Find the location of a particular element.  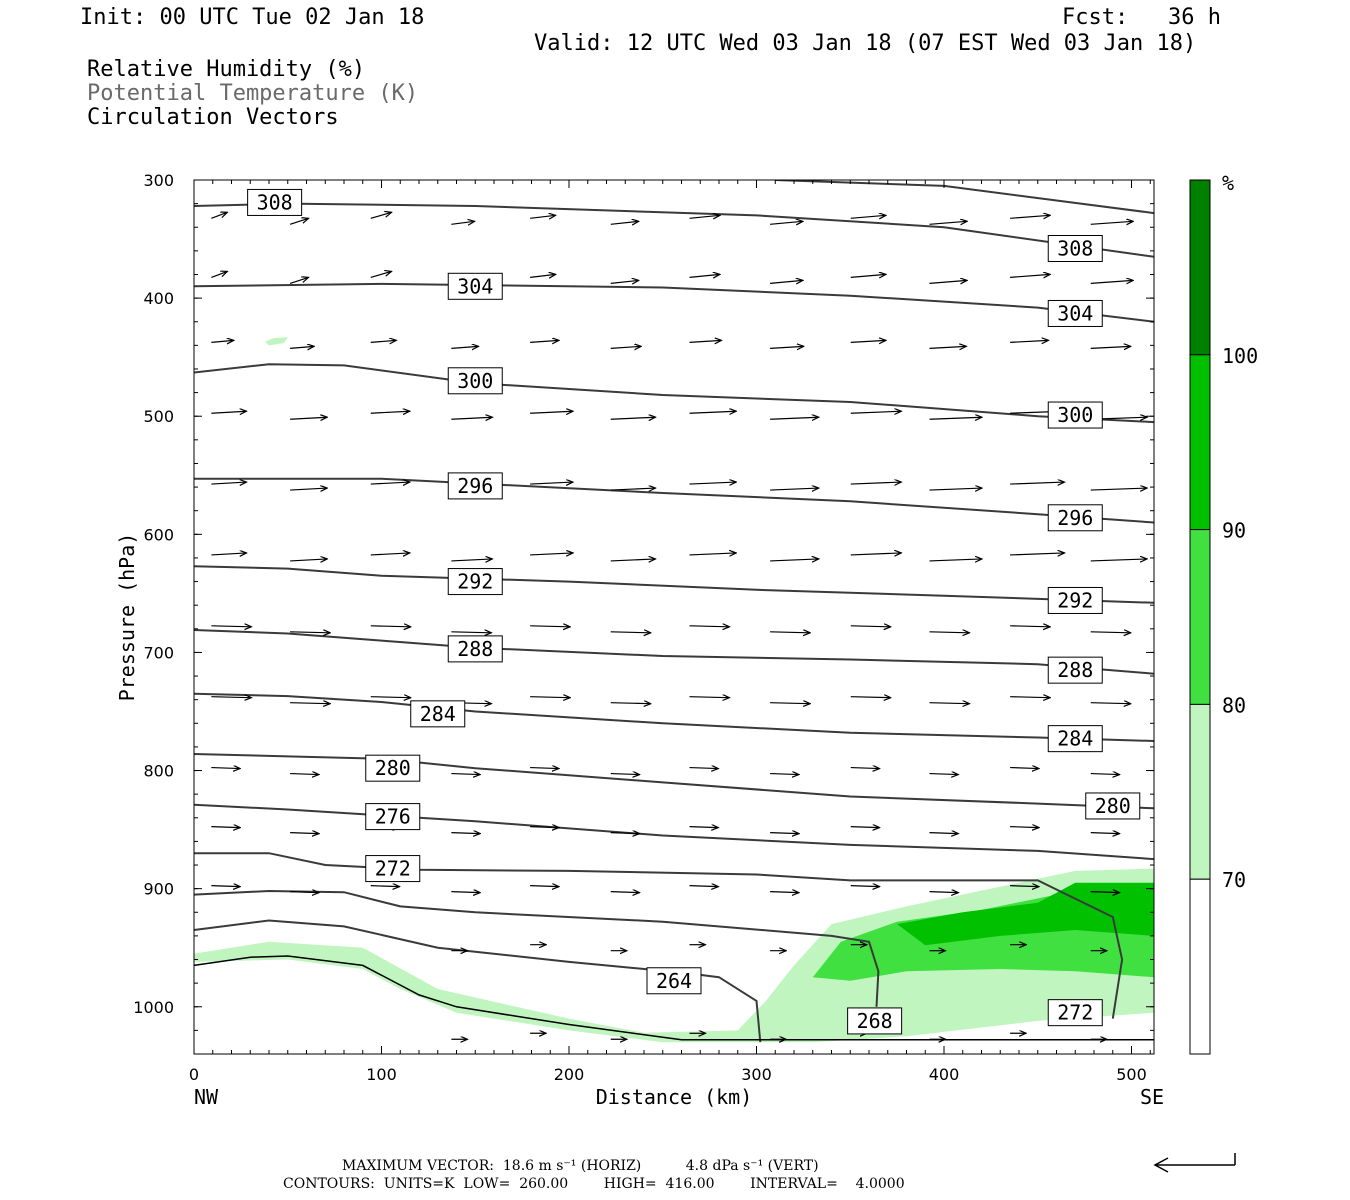

colorbar-level-label: 90 is located at coordinates (1234, 531).